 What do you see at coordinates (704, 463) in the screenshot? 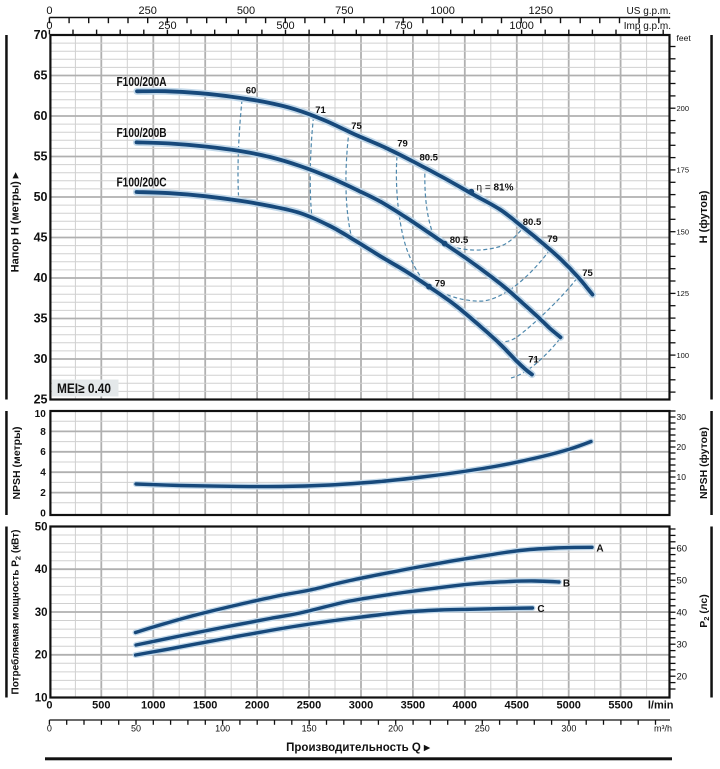
I see `svg-text: NPSH (футов)` at bounding box center [704, 463].